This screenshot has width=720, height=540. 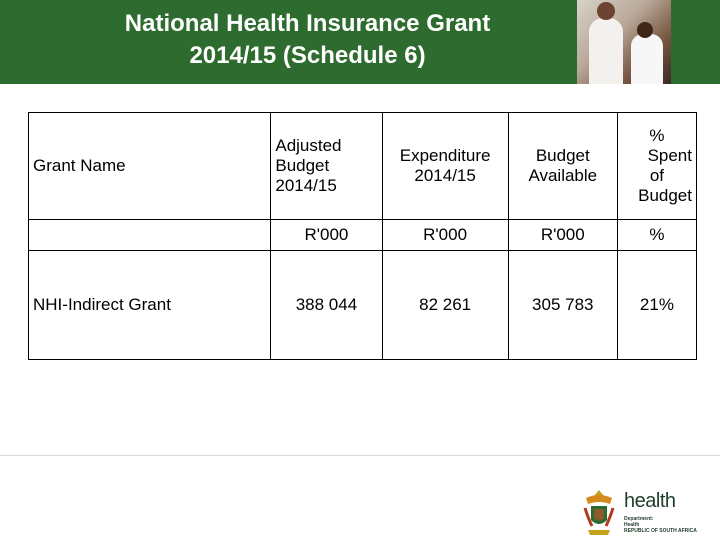 What do you see at coordinates (326, 305) in the screenshot?
I see `cell-adjusted-budget: 388 044` at bounding box center [326, 305].